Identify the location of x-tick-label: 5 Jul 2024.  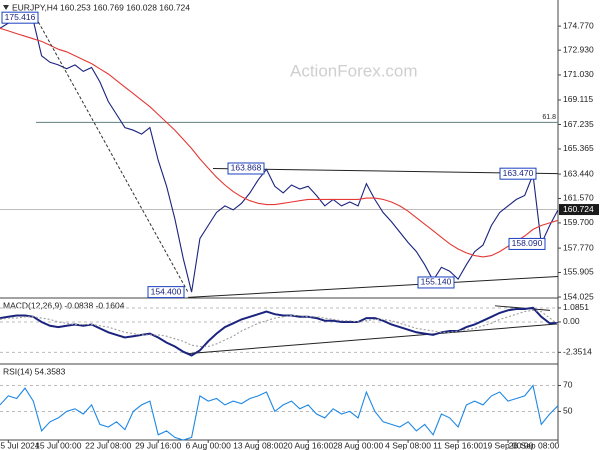
(19, 445).